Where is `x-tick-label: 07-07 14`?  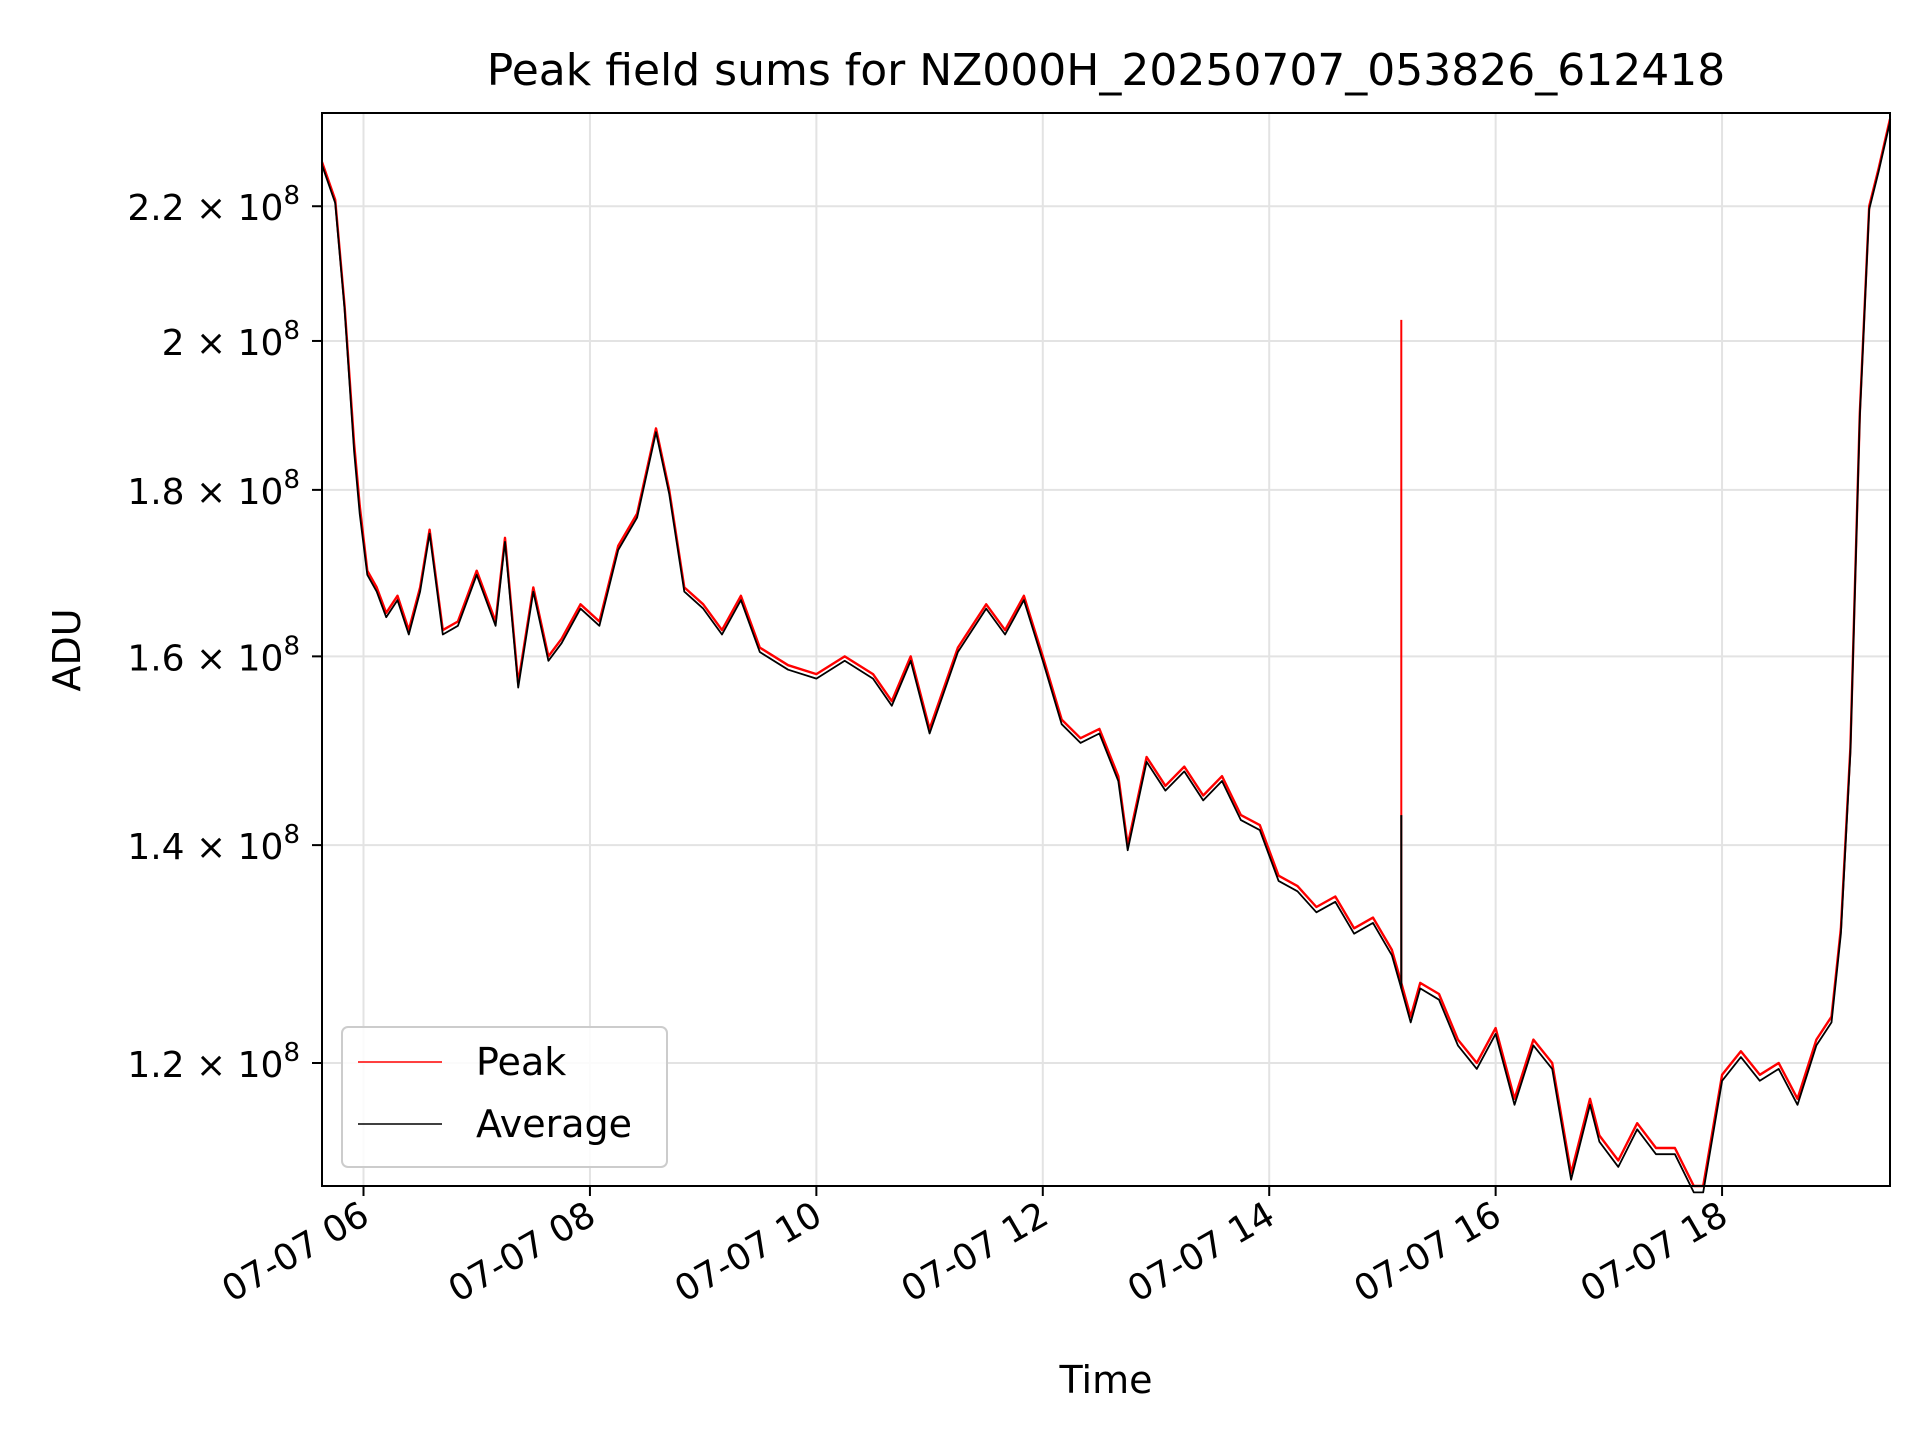 x-tick-label: 07-07 14 is located at coordinates (1201, 1252).